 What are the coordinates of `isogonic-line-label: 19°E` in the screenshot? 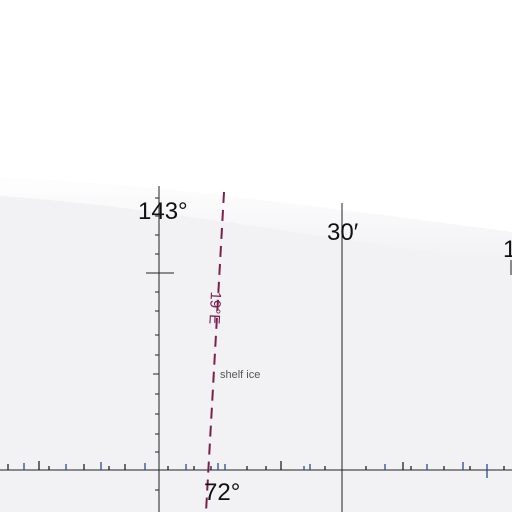 It's located at (214, 308).